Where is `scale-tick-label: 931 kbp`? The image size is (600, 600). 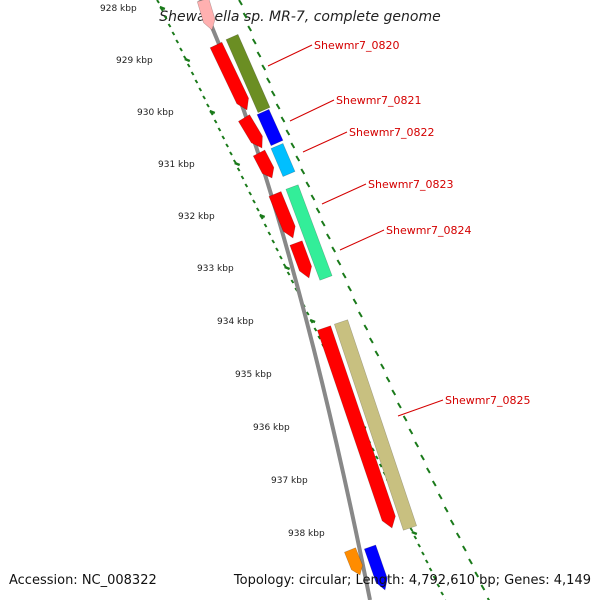 scale-tick-label: 931 kbp is located at coordinates (176, 165).